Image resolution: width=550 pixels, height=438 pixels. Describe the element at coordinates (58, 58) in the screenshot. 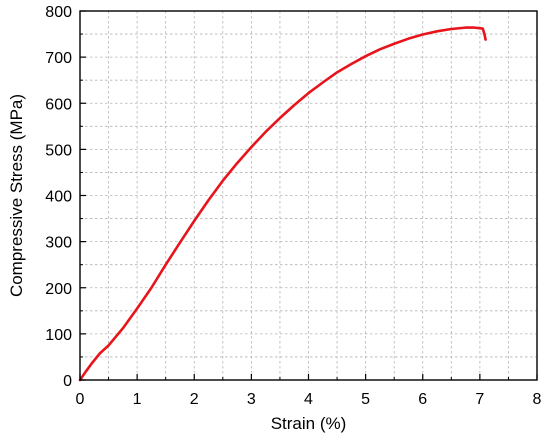

I see `y-tick-label: 700` at that location.